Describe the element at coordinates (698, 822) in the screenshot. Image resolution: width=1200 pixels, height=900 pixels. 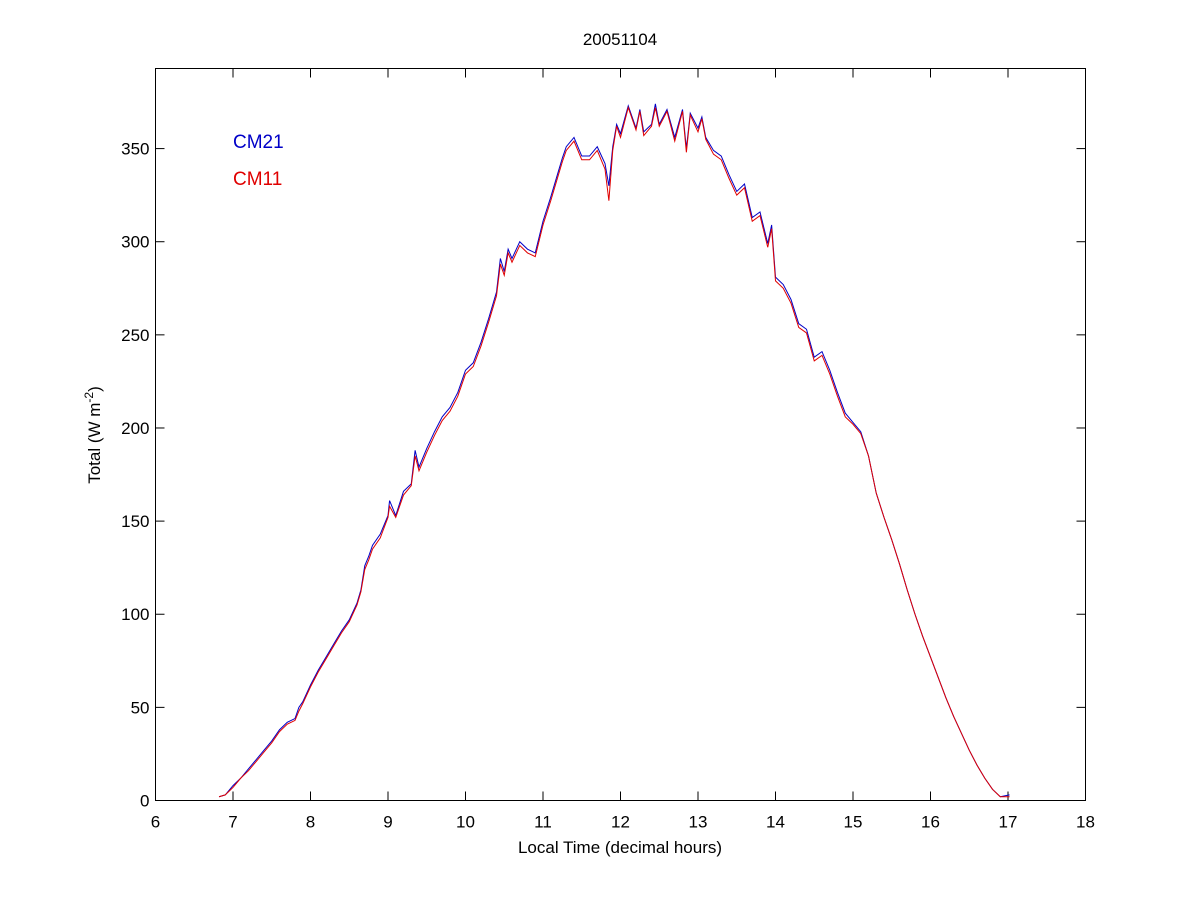
I see `x-tick-label: 13` at that location.